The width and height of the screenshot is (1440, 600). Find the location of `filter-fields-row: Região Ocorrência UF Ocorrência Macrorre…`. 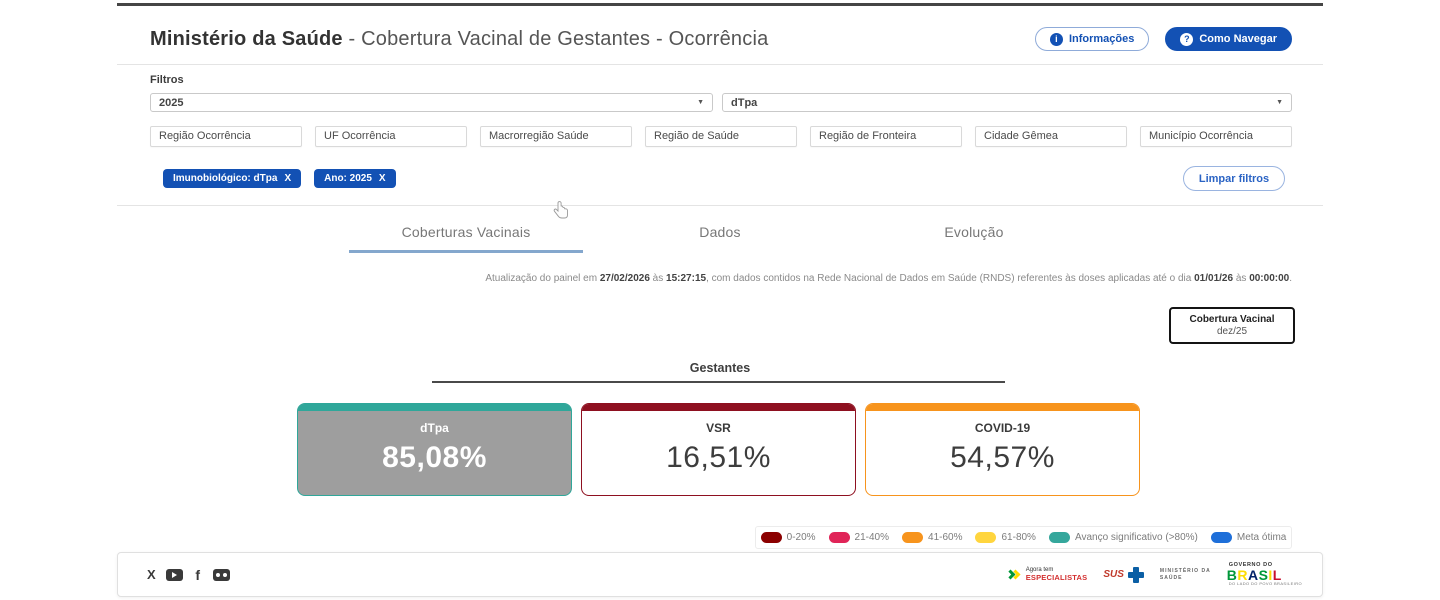

filter-fields-row: Região Ocorrência UF Ocorrência Macrorre… is located at coordinates (721, 136).